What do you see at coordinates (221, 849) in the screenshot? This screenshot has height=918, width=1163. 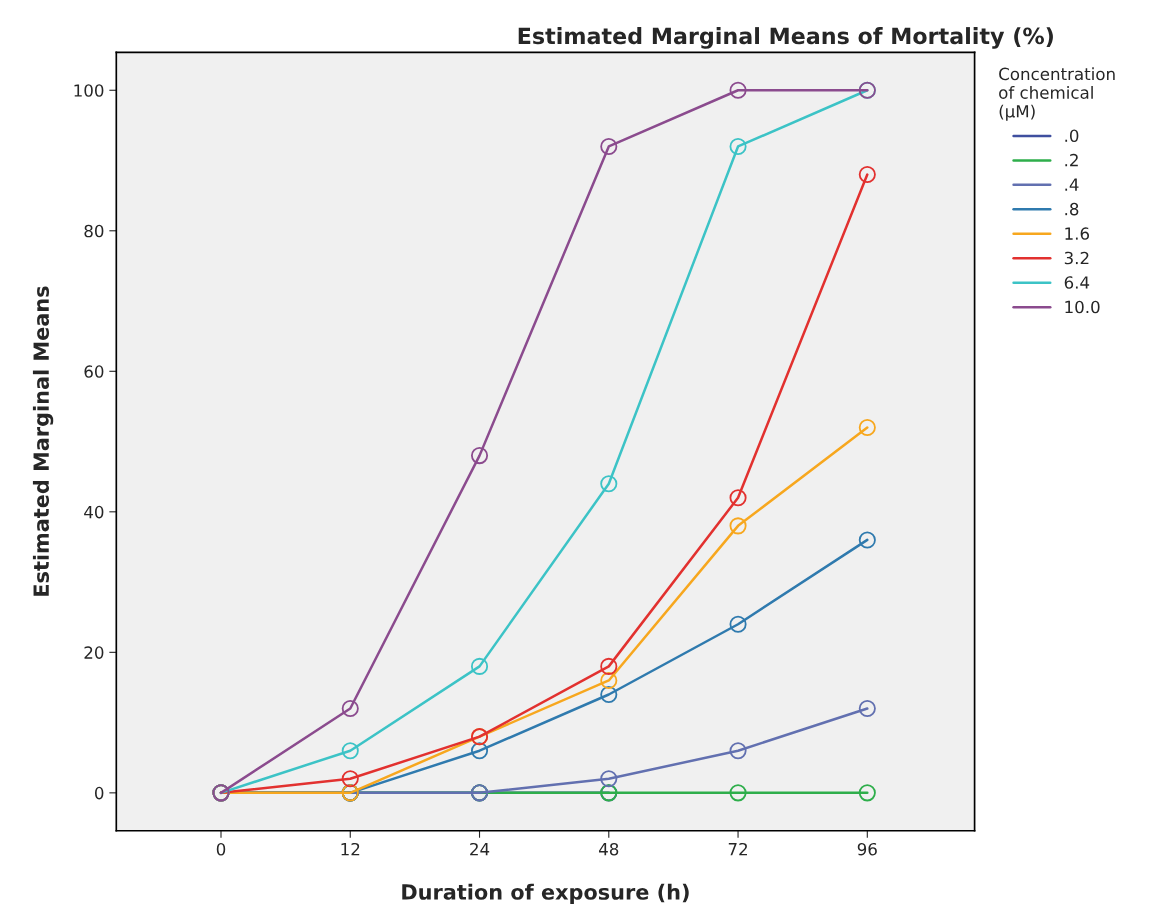 I see `x-tick-label: 0` at bounding box center [221, 849].